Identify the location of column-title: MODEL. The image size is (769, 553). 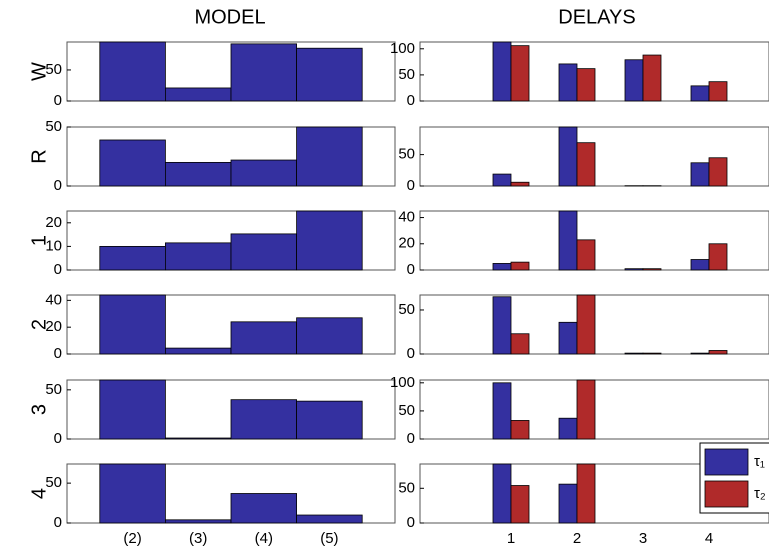
(229, 17).